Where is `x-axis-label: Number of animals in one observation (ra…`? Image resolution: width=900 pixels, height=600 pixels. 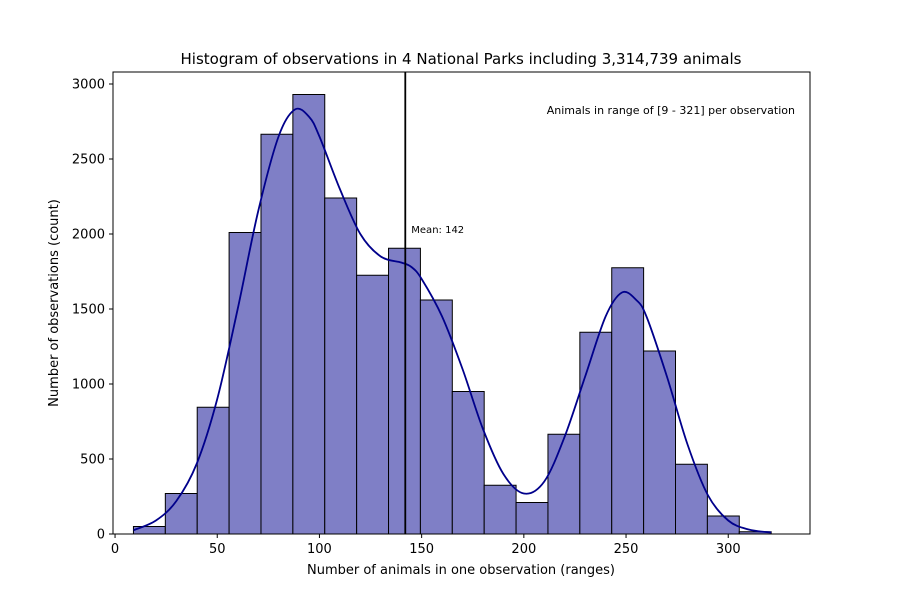
x-axis-label: Number of animals in one observation (ra… is located at coordinates (461, 570).